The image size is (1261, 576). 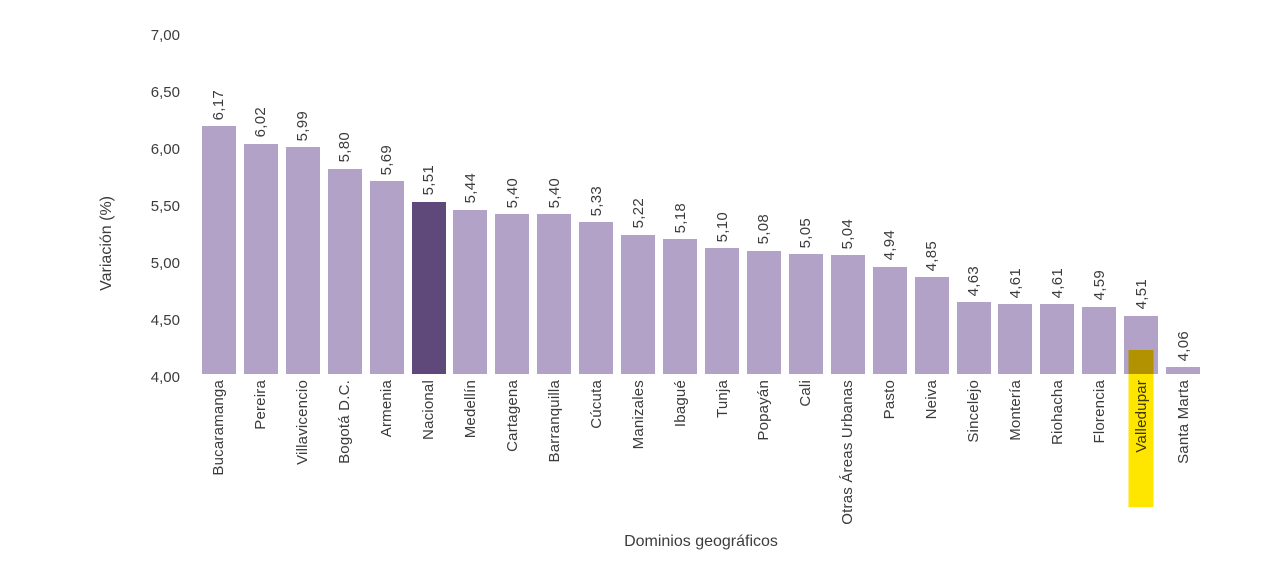 I want to click on y-tick-label: 4,50, so click(x=165, y=320).